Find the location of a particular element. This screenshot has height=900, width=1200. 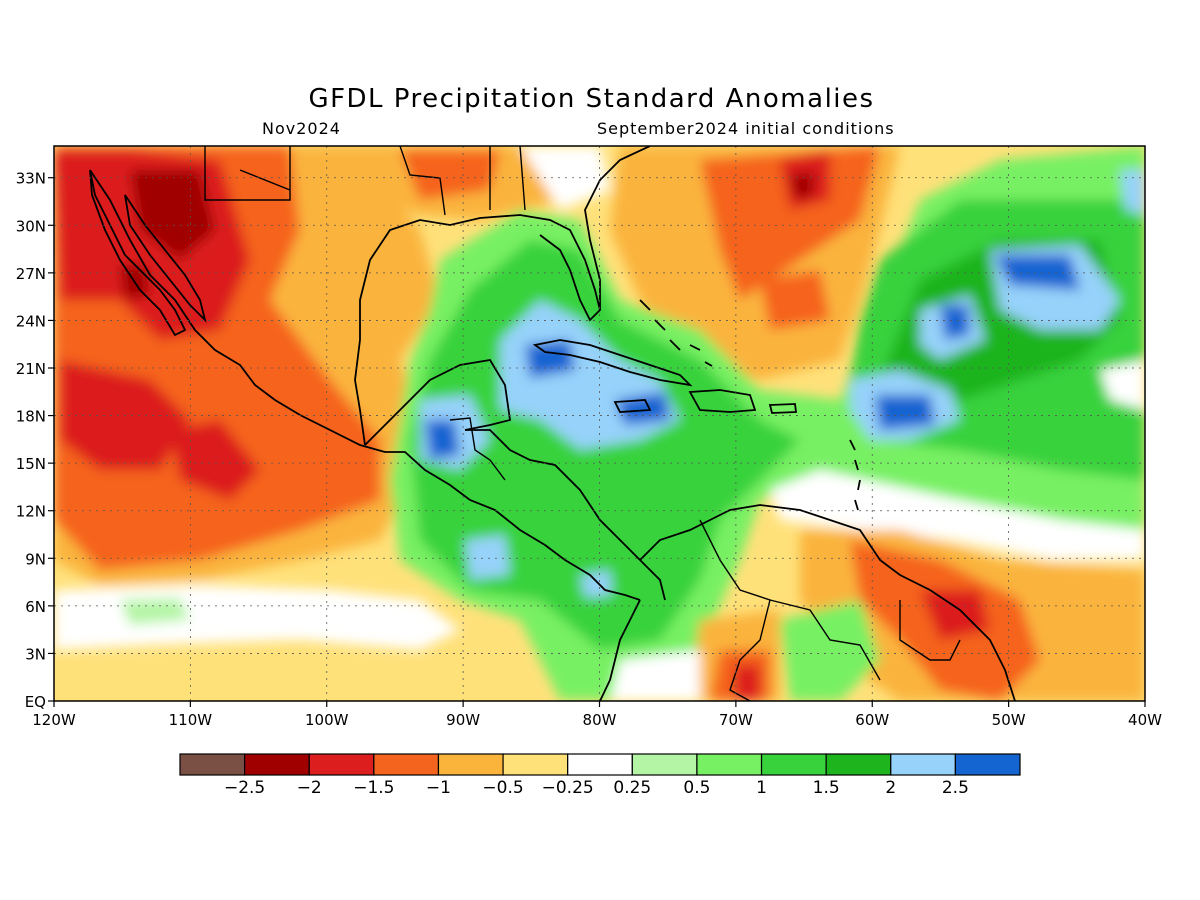

legend-label: −1 is located at coordinates (438, 788).